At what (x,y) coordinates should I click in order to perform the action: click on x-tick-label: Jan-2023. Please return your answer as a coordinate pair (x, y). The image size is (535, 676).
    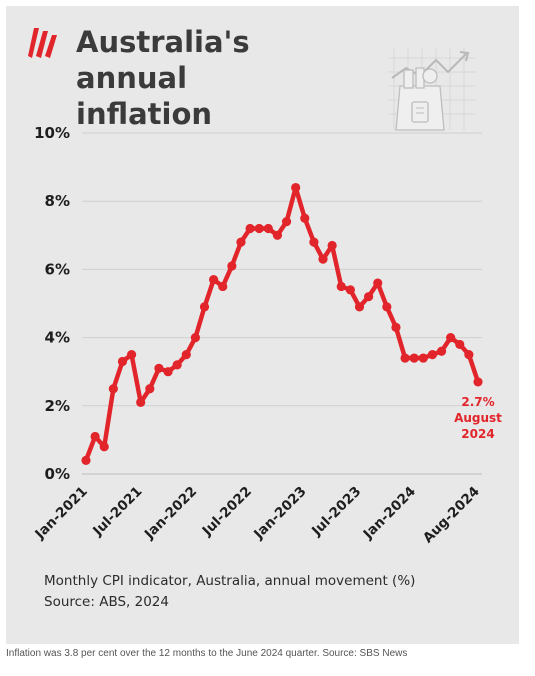
    Looking at the image, I should click on (279, 513).